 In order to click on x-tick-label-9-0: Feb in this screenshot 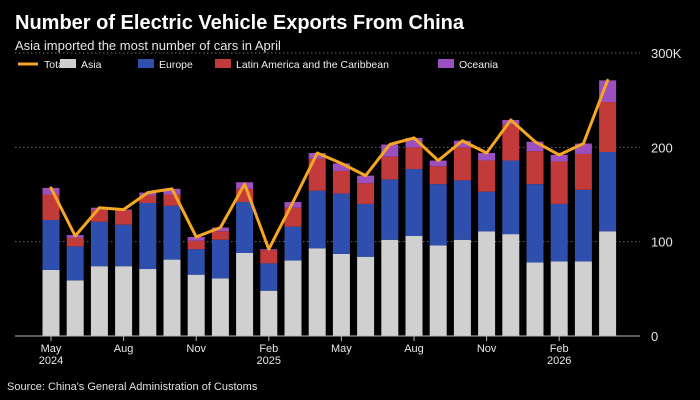, I will do `click(268, 349)`.